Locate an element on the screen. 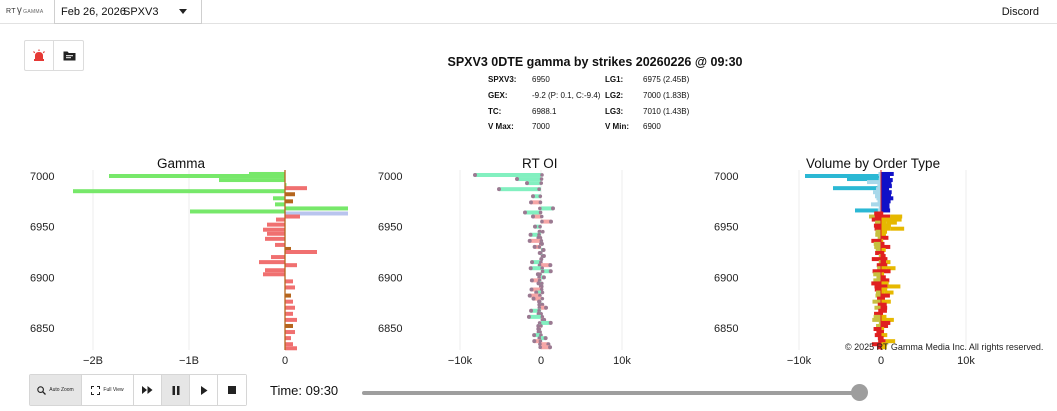  discord-link: Discord is located at coordinates (1020, 12).